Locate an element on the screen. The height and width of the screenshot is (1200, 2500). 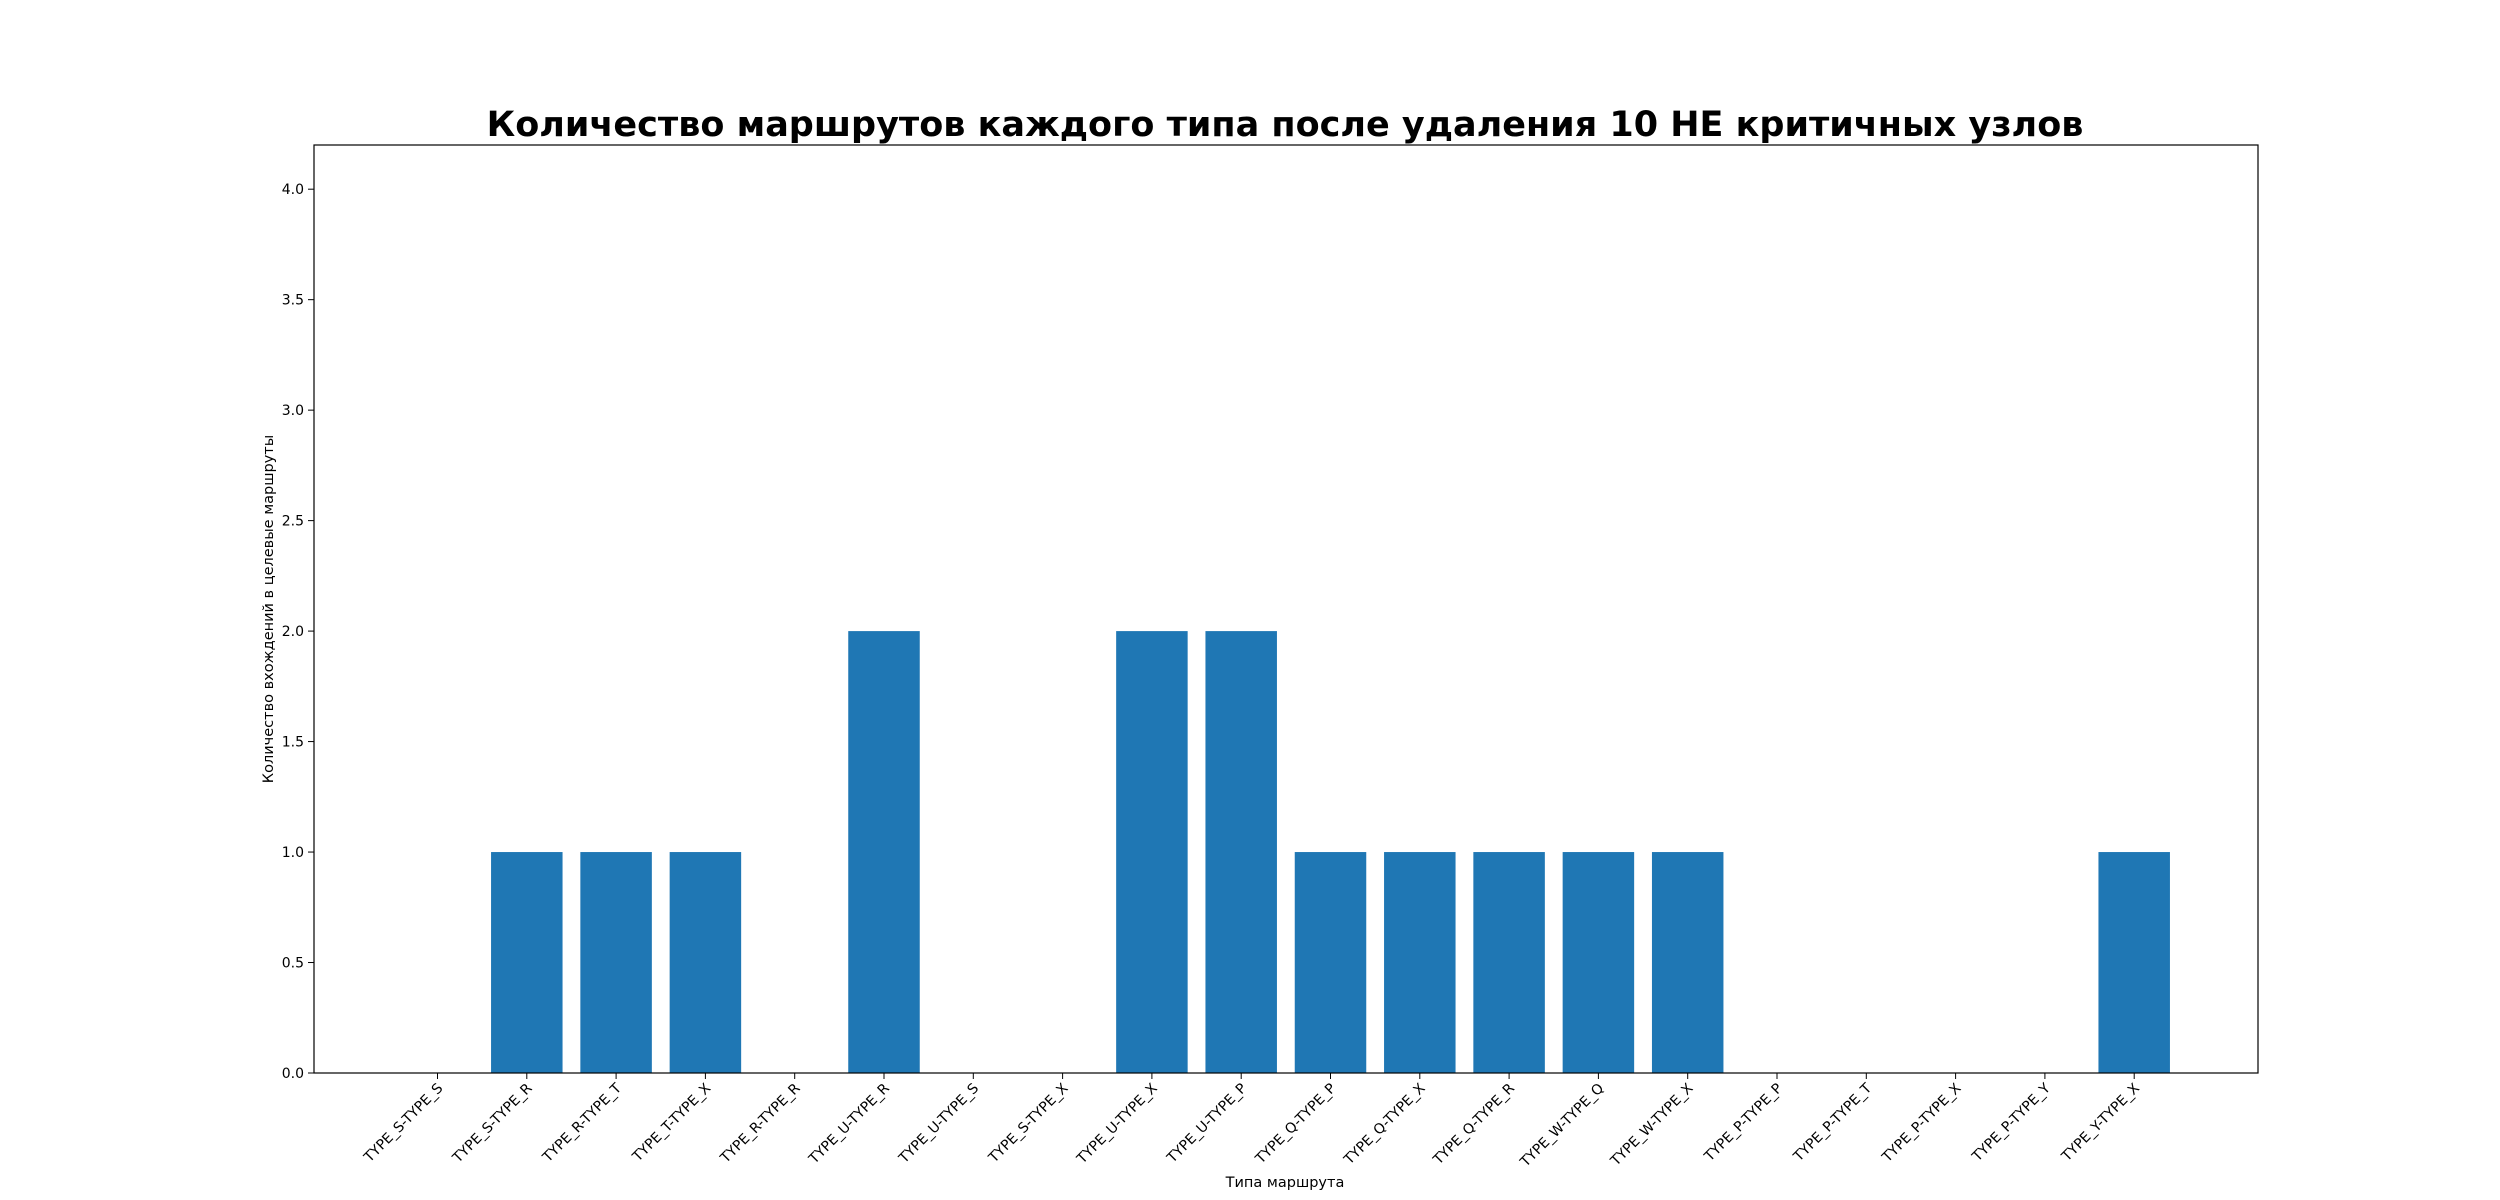
bar-type-w-type-q is located at coordinates (1598, 962).